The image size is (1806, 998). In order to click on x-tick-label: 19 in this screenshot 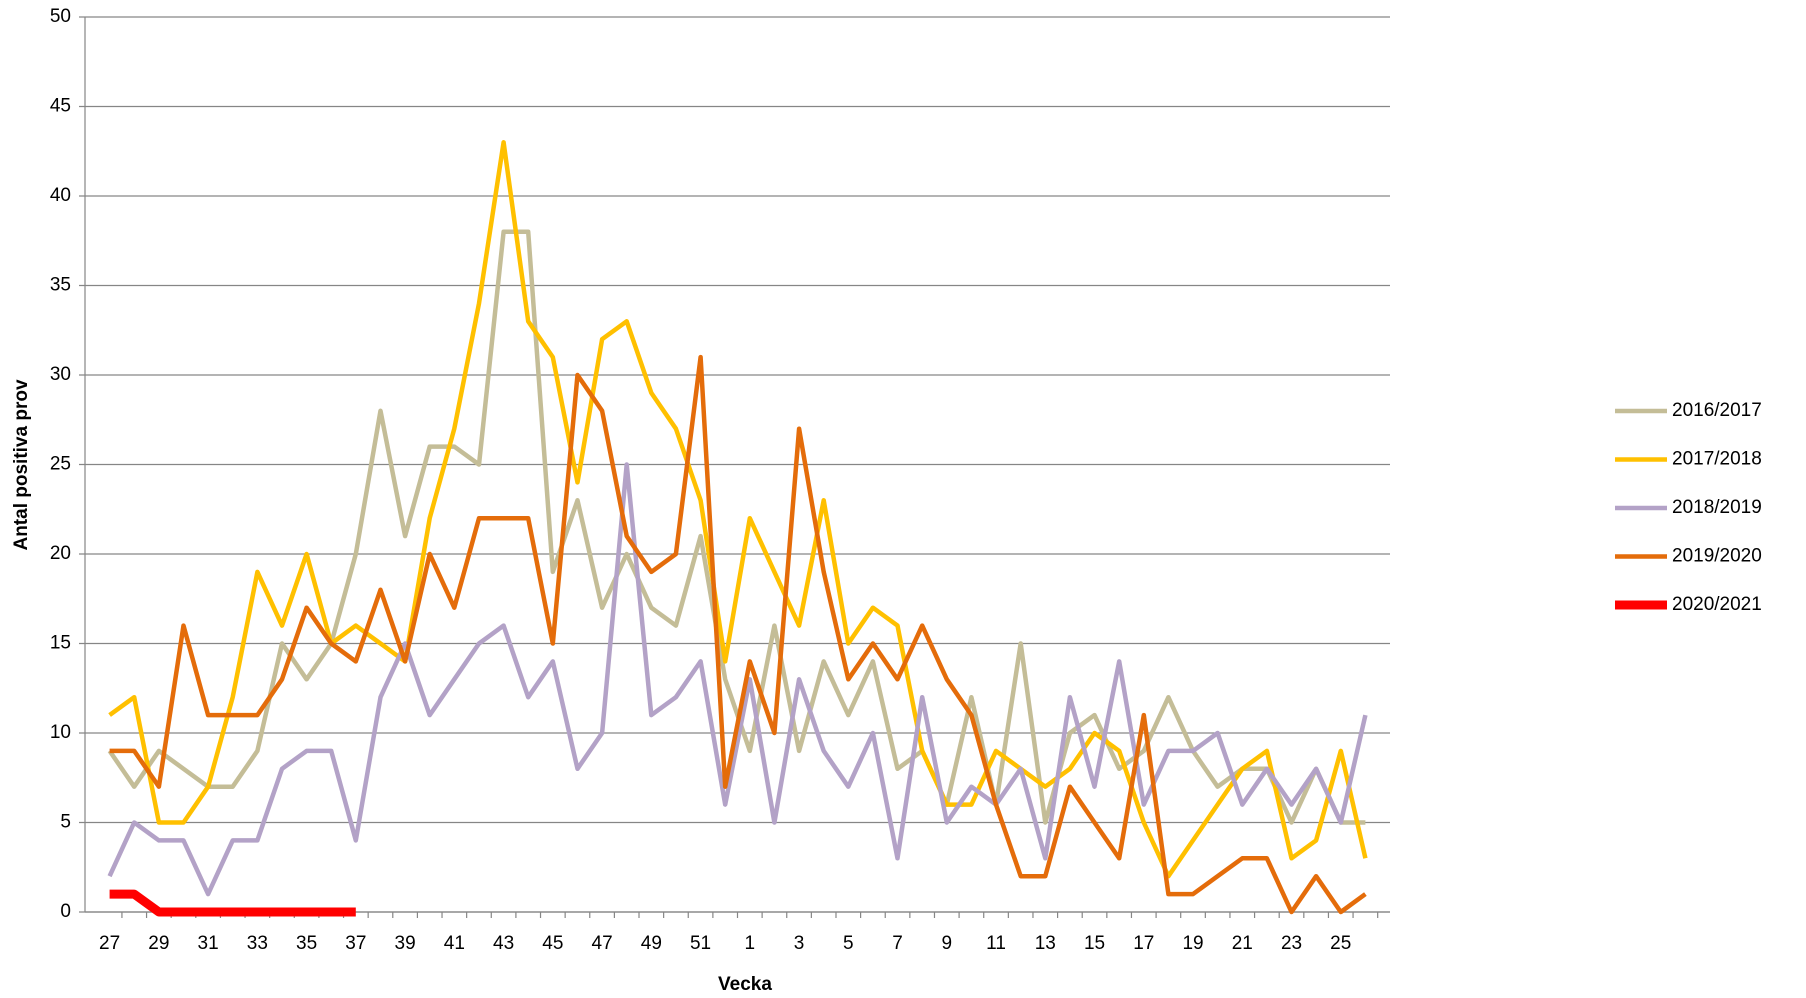, I will do `click(1192, 943)`.